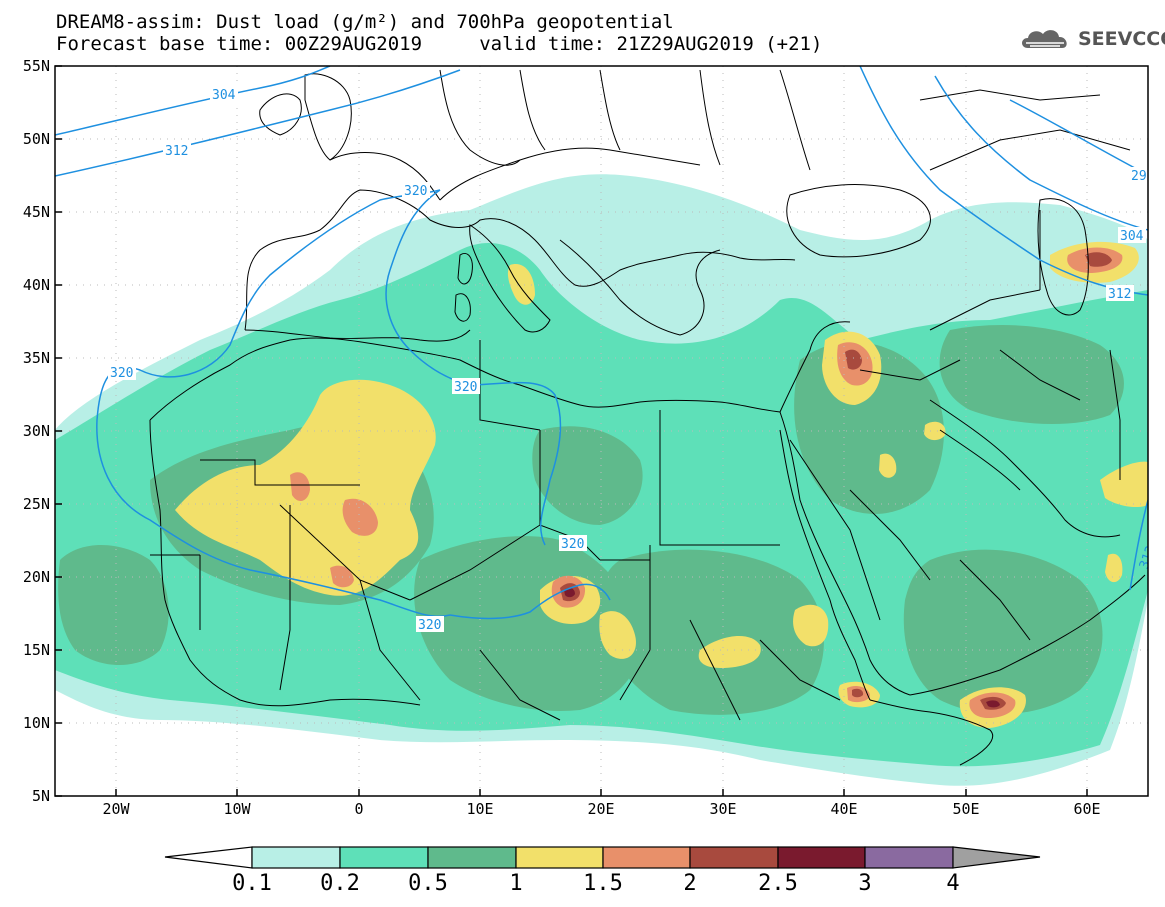  Describe the element at coordinates (1086, 809) in the screenshot. I see `lon-label: 60E` at that location.